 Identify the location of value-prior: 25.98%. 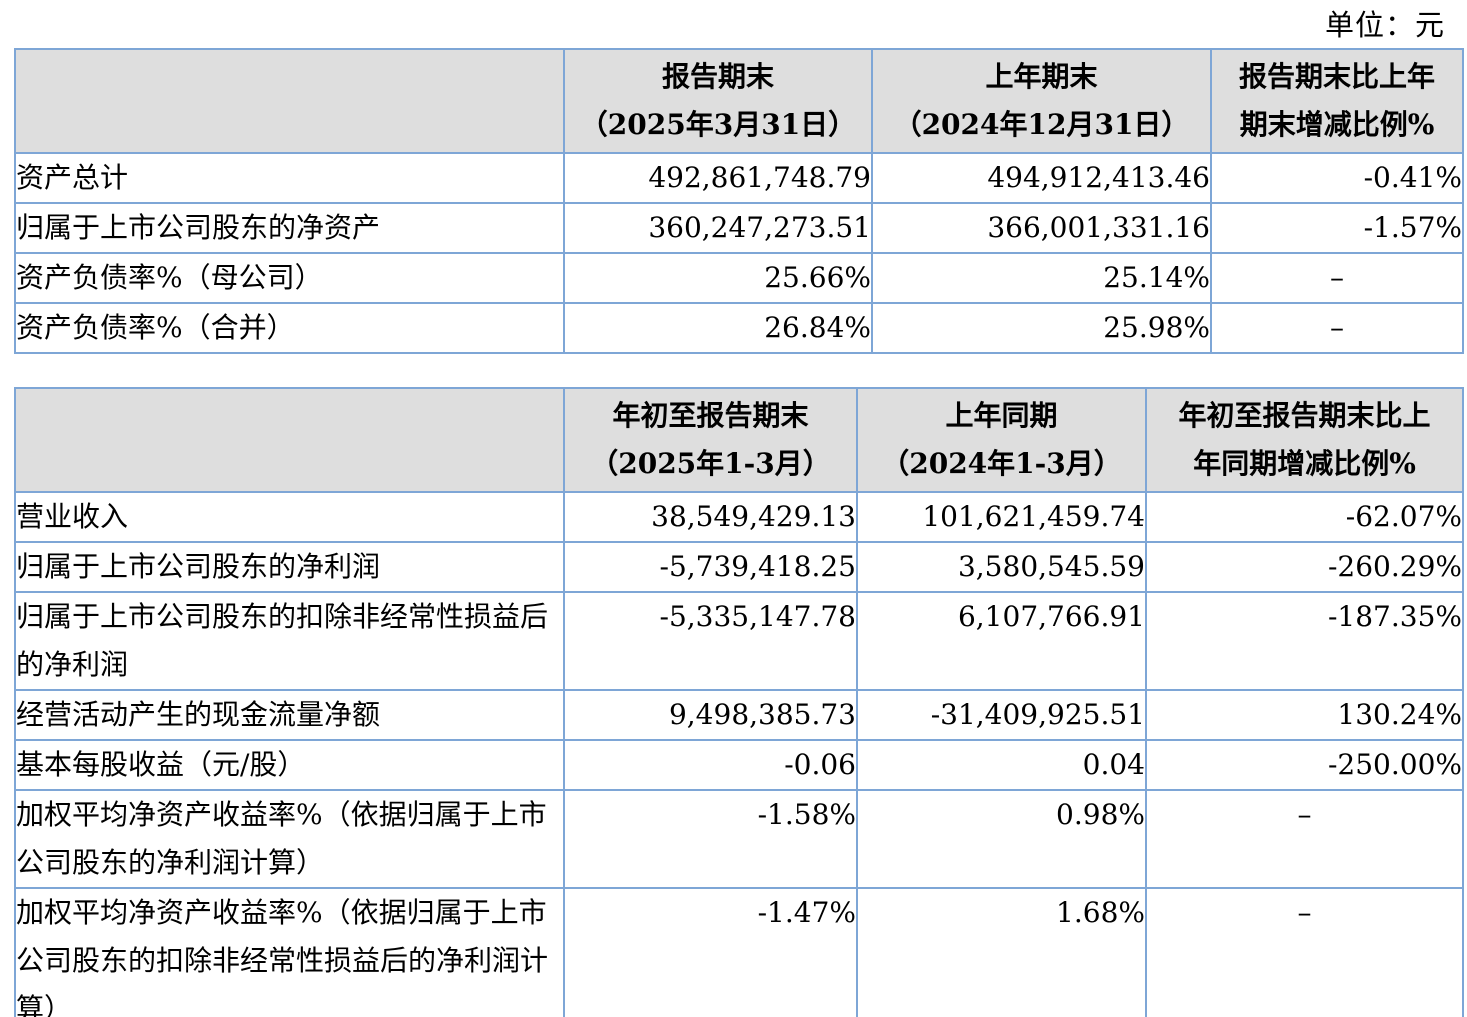
(1041, 328).